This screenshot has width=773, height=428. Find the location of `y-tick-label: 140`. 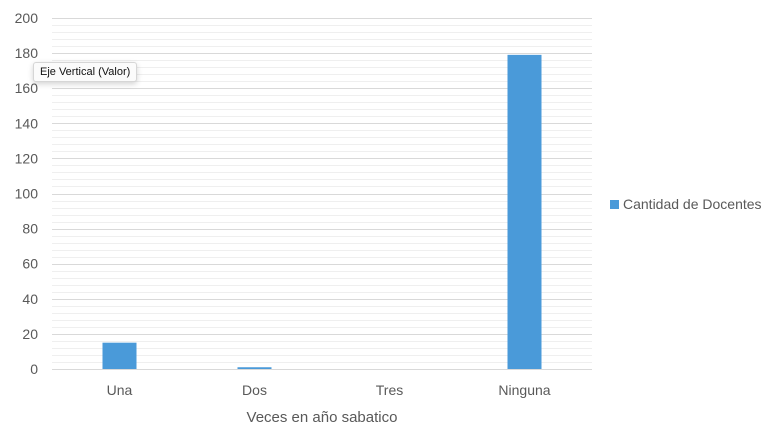

y-tick-label: 140 is located at coordinates (27, 123).